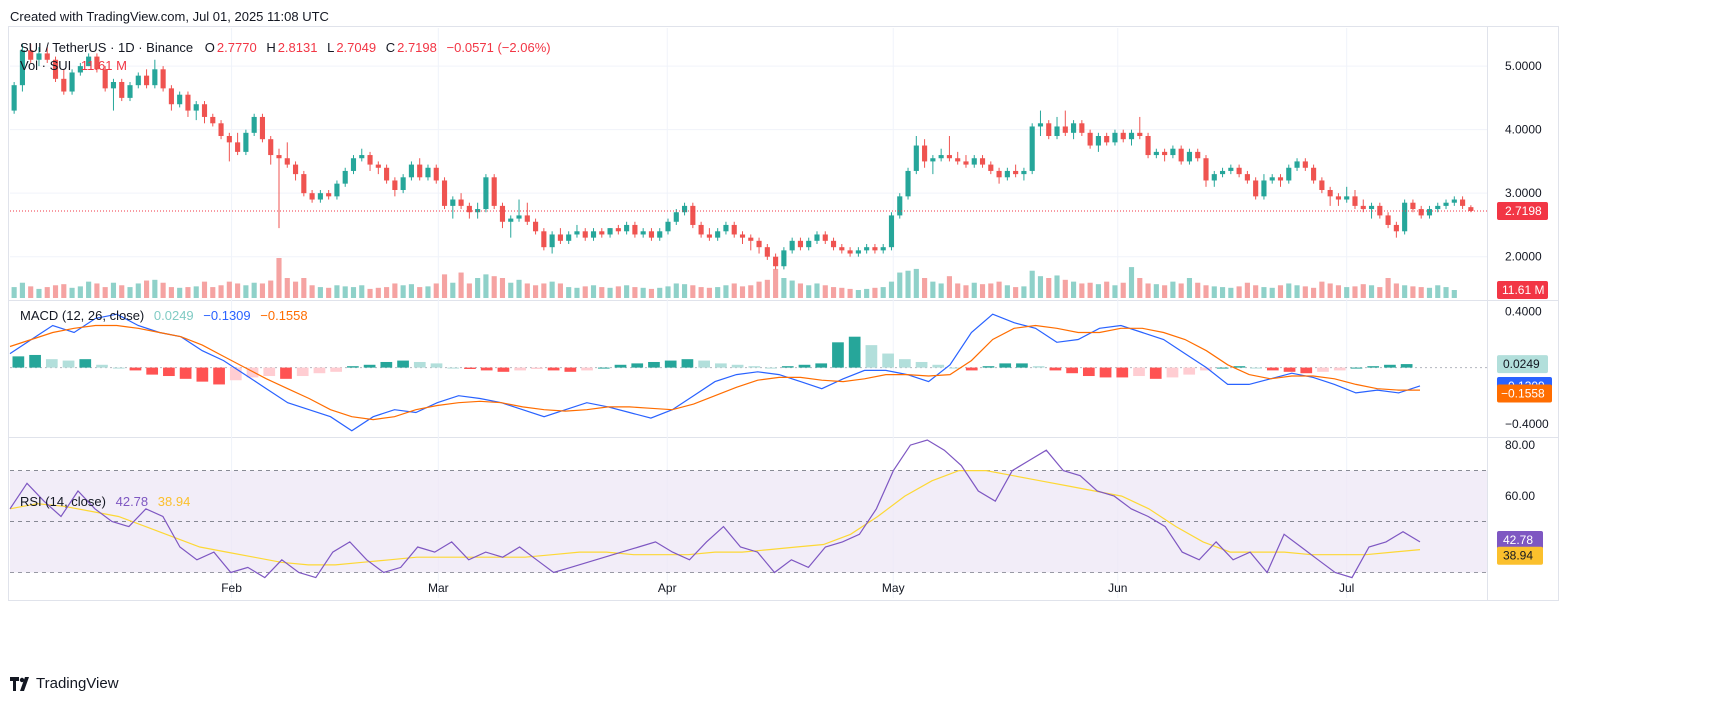  What do you see at coordinates (231, 588) in the screenshot?
I see `time-axis-label: Feb` at bounding box center [231, 588].